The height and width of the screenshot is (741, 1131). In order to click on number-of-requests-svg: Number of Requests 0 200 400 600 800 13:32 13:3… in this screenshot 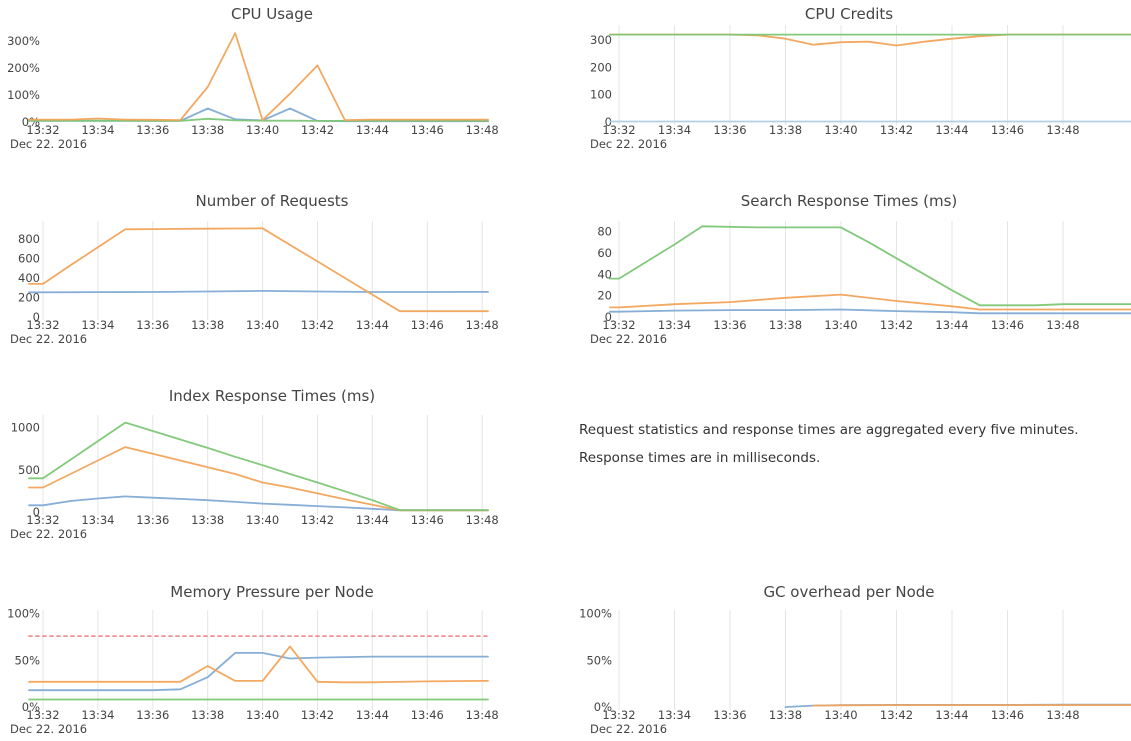, I will do `click(254, 269)`.